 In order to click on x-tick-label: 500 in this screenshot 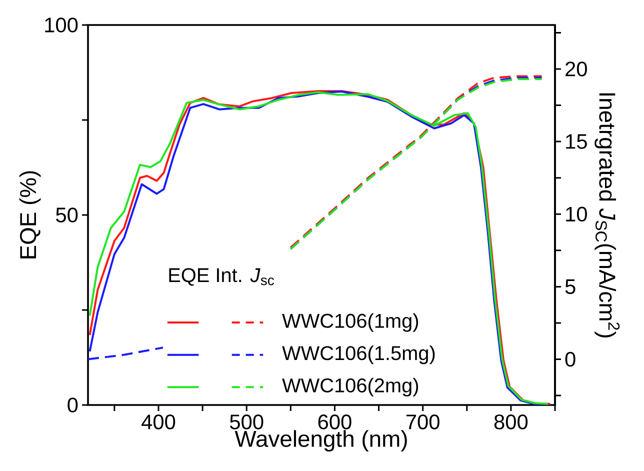, I will do `click(247, 422)`.